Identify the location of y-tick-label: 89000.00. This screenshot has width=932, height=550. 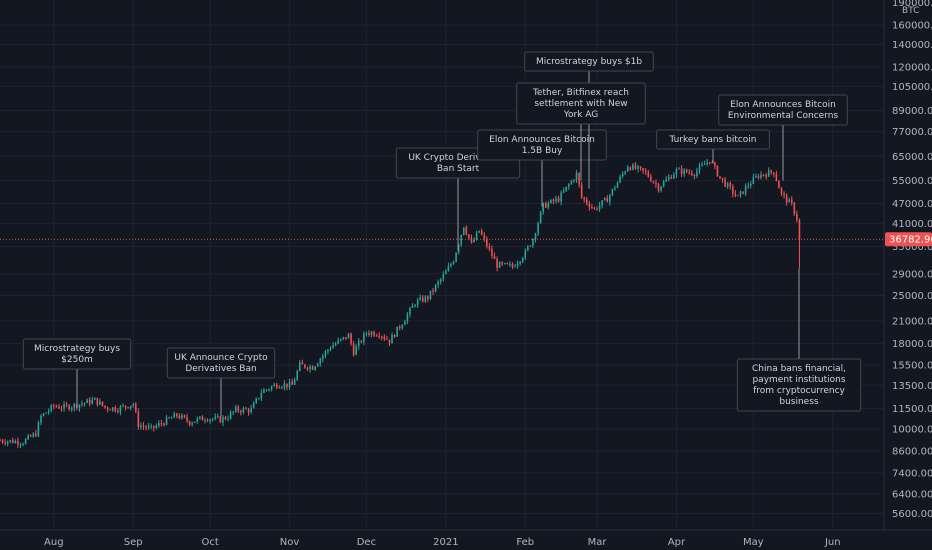
(912, 111).